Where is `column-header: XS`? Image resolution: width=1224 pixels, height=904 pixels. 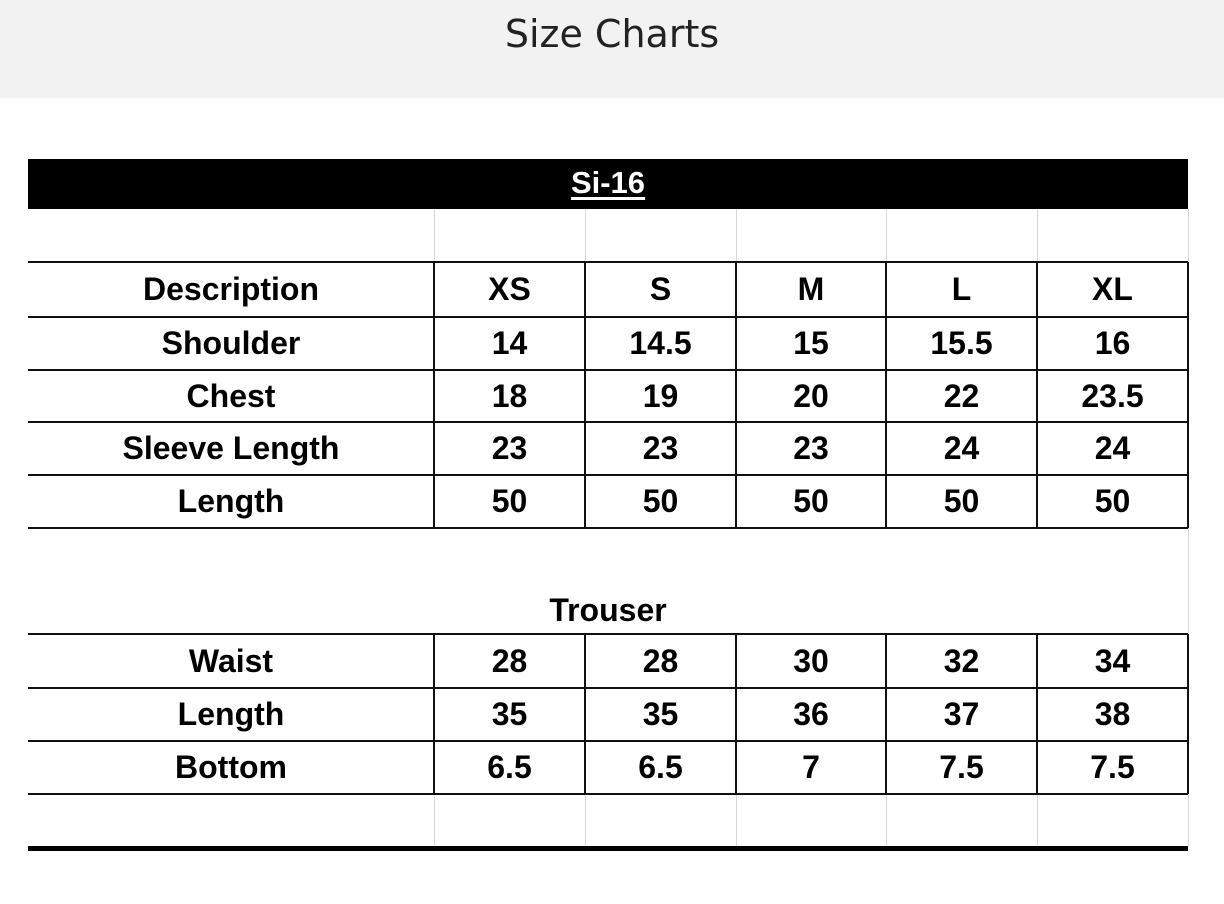 column-header: XS is located at coordinates (509, 289).